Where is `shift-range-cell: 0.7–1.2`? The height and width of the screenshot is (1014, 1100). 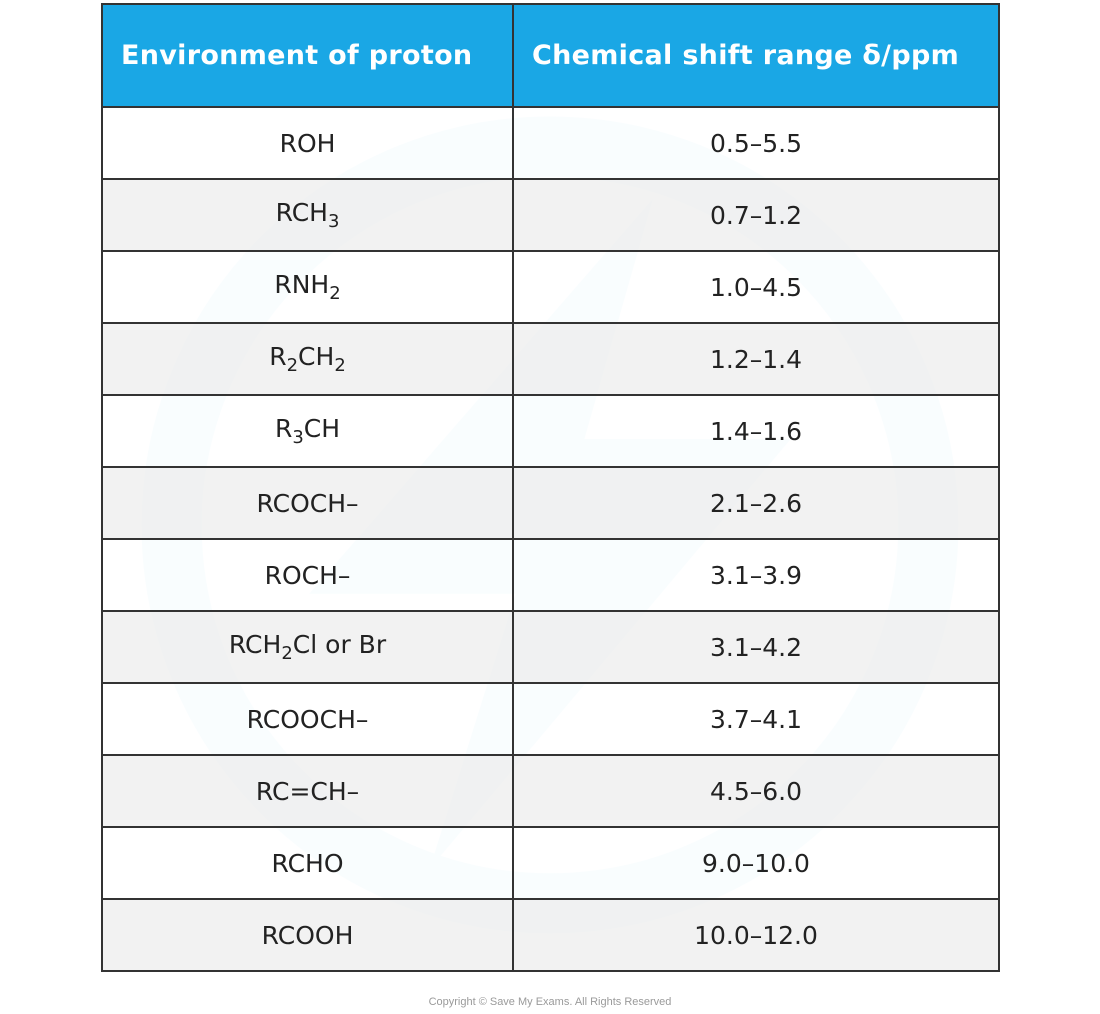 shift-range-cell: 0.7–1.2 is located at coordinates (756, 215).